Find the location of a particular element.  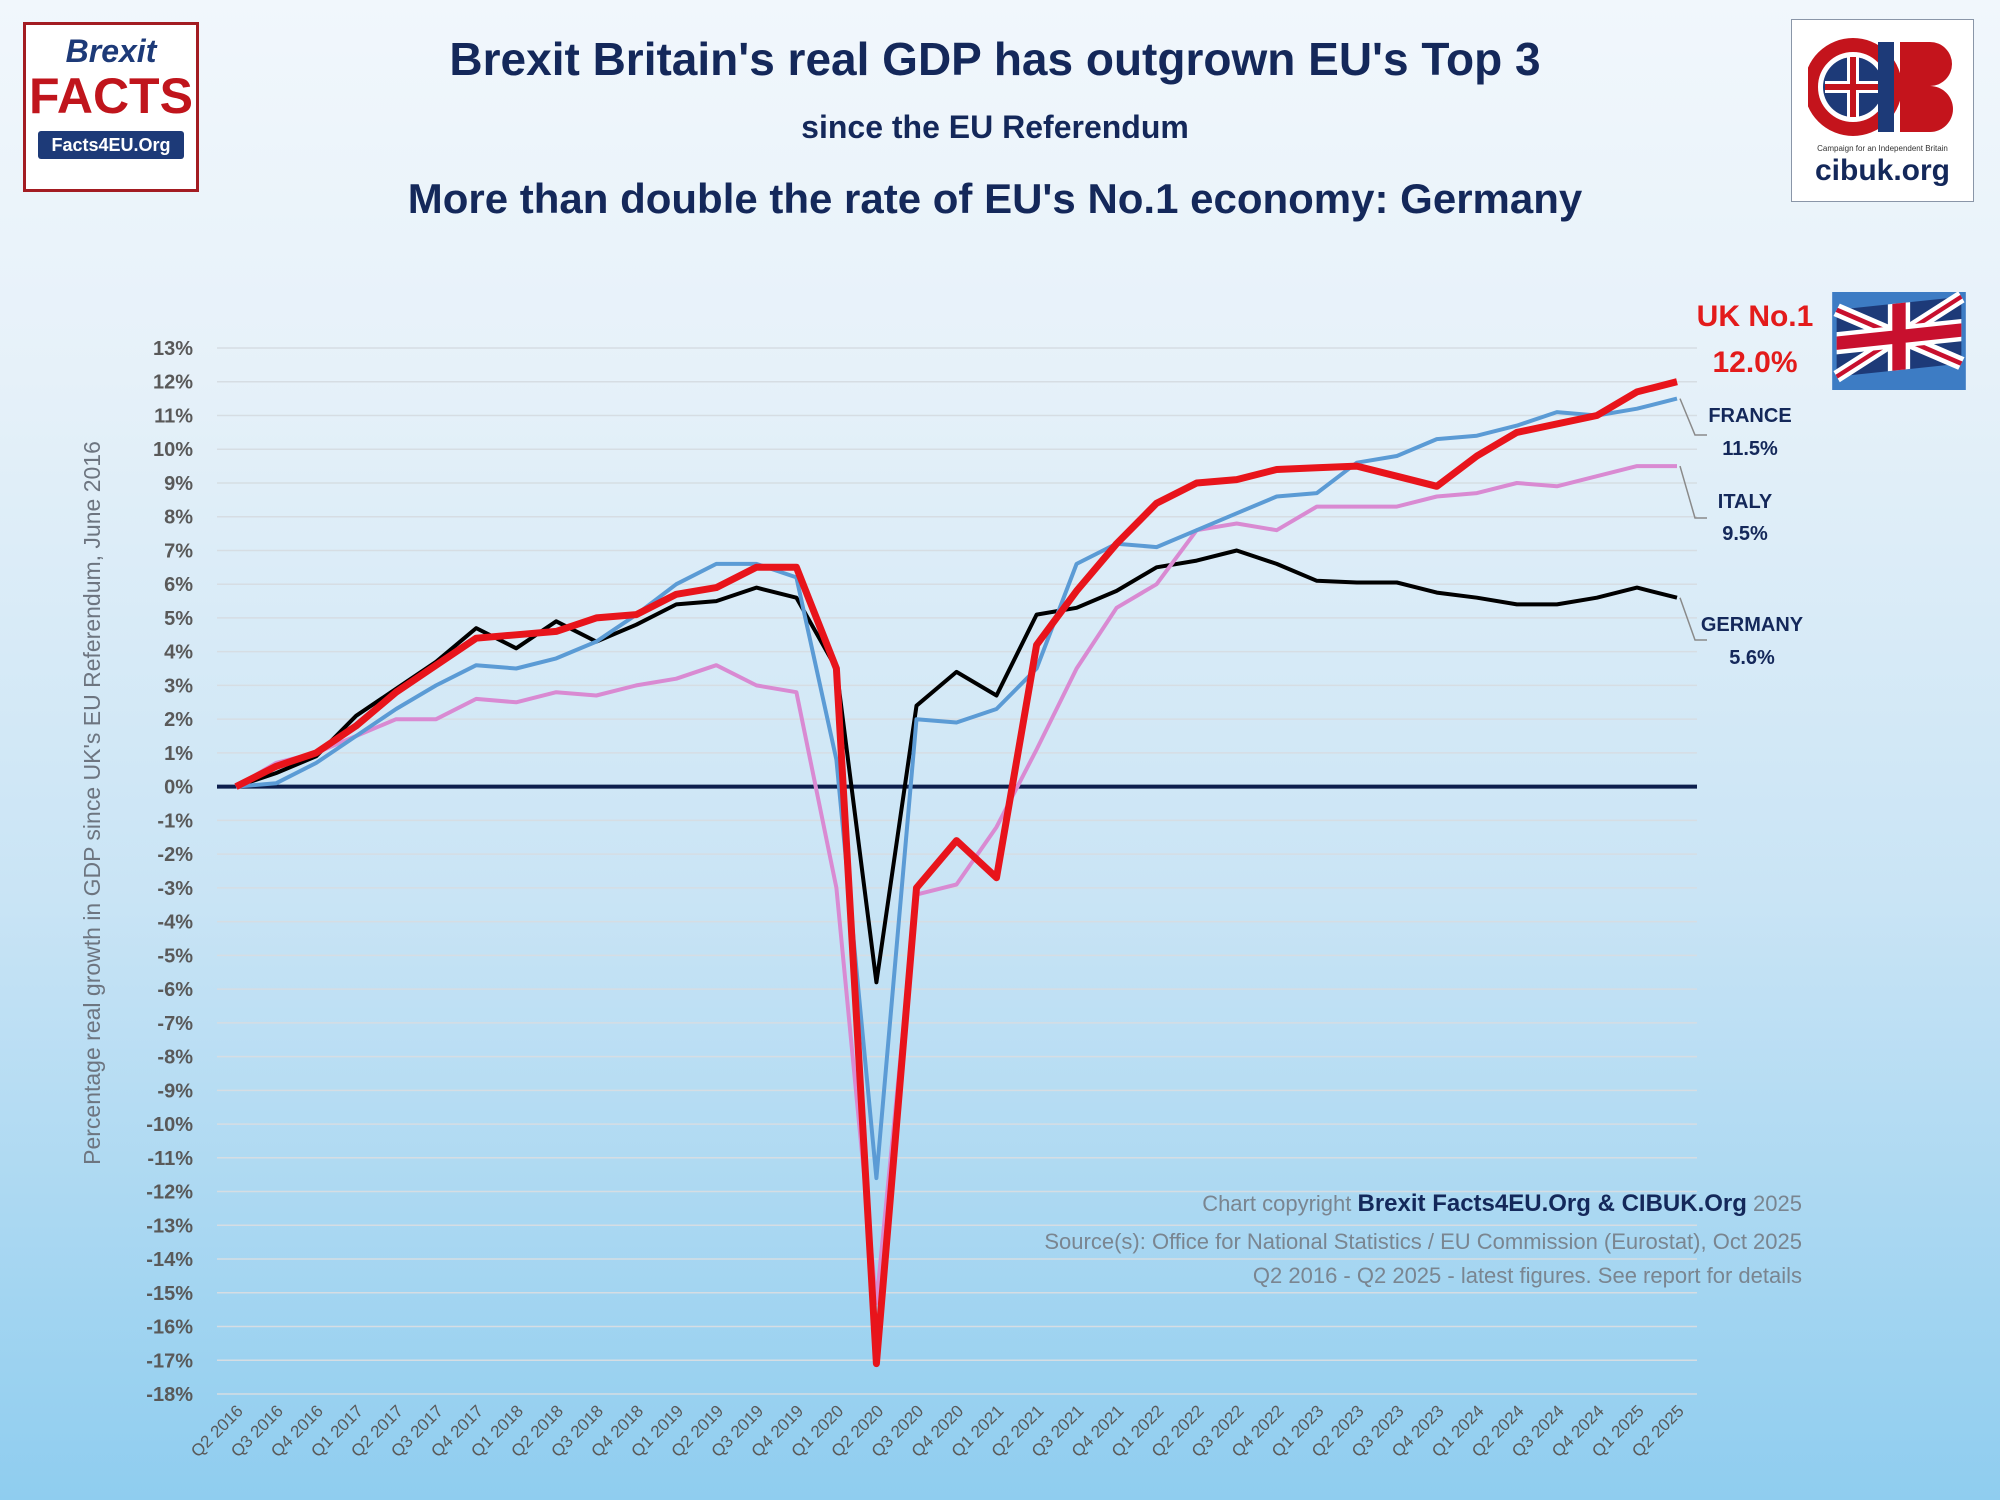

y-tick-label: 2% is located at coordinates (178, 720).